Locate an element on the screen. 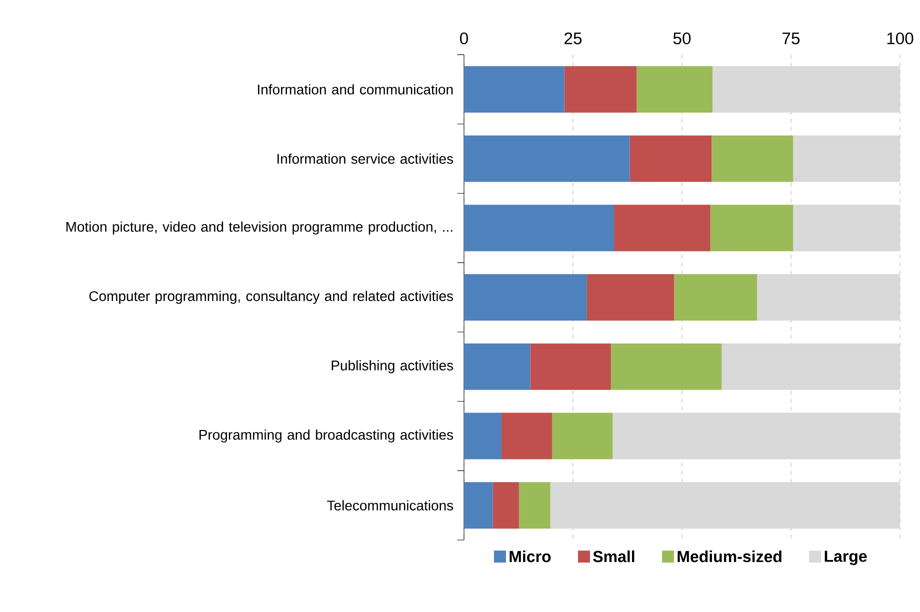 This screenshot has width=920, height=612. x-tick-label: 75 is located at coordinates (791, 38).